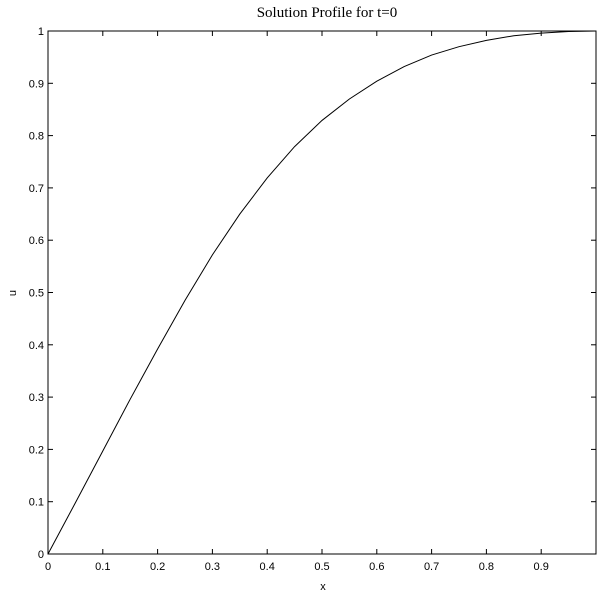  Describe the element at coordinates (36, 241) in the screenshot. I see `y-tick-label: 0.6` at that location.